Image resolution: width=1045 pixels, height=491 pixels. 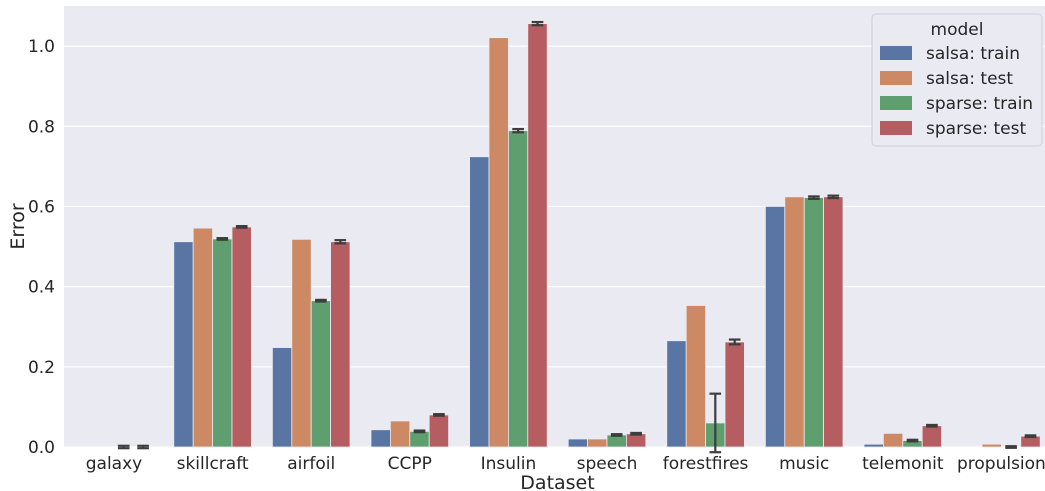 What do you see at coordinates (41, 47) in the screenshot?
I see `y-tick-label: 1.0` at bounding box center [41, 47].